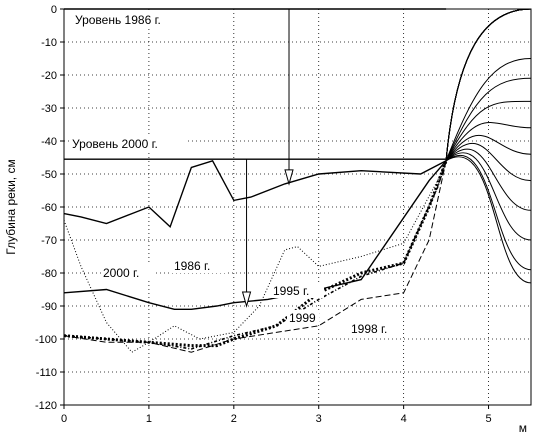 The width and height of the screenshot is (533, 437). I want to click on y-axis-label: Глубина реки, см, so click(11, 206).